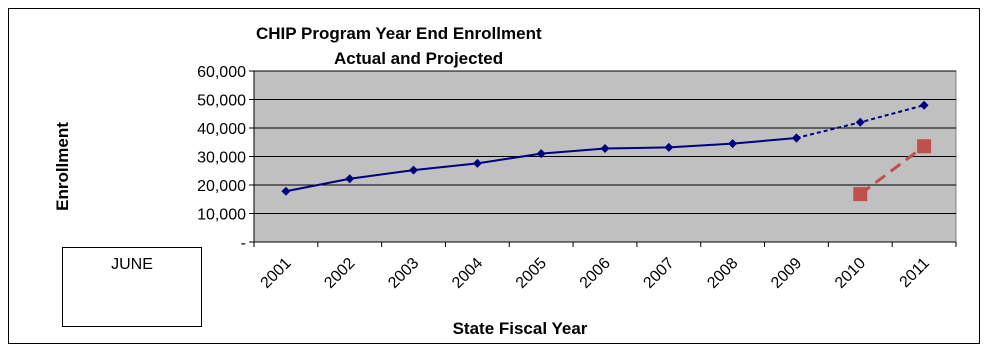  What do you see at coordinates (419, 58) in the screenshot?
I see `chart-subtitle: Actual and Projected` at bounding box center [419, 58].